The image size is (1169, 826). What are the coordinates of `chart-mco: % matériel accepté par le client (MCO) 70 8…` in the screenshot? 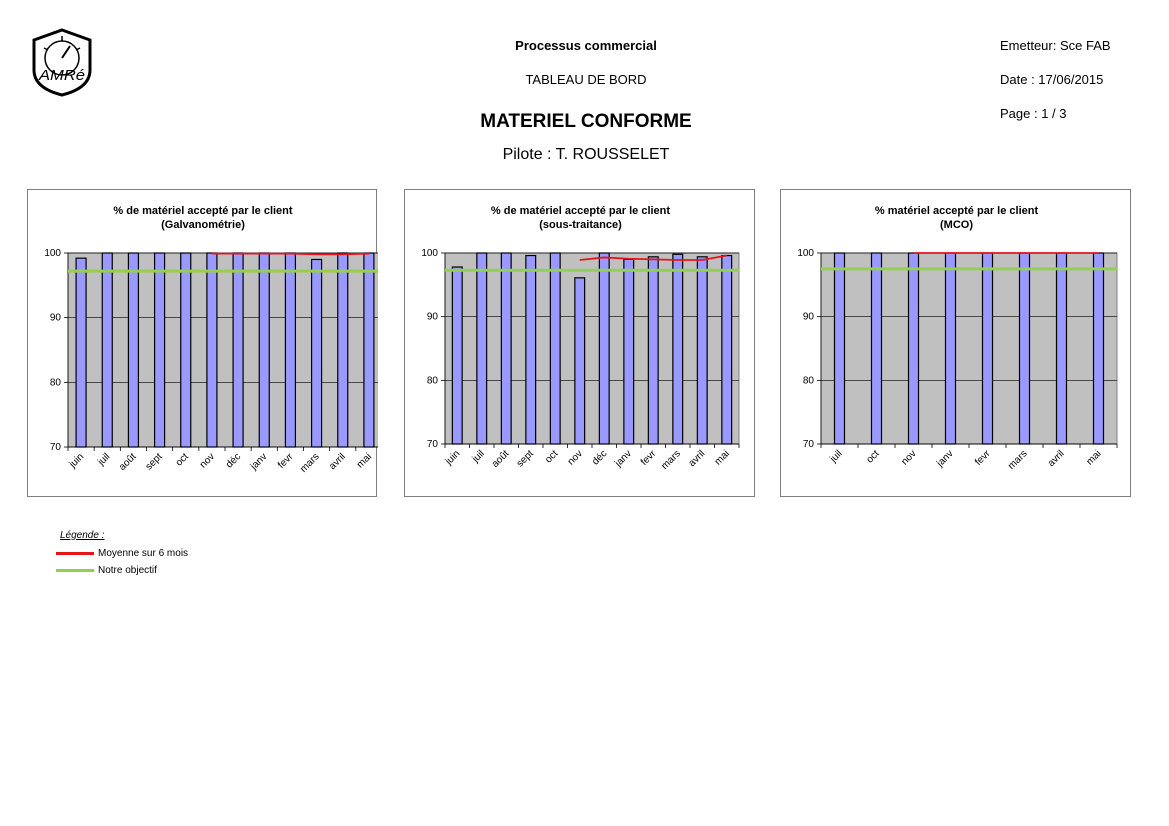 It's located at (955, 343).